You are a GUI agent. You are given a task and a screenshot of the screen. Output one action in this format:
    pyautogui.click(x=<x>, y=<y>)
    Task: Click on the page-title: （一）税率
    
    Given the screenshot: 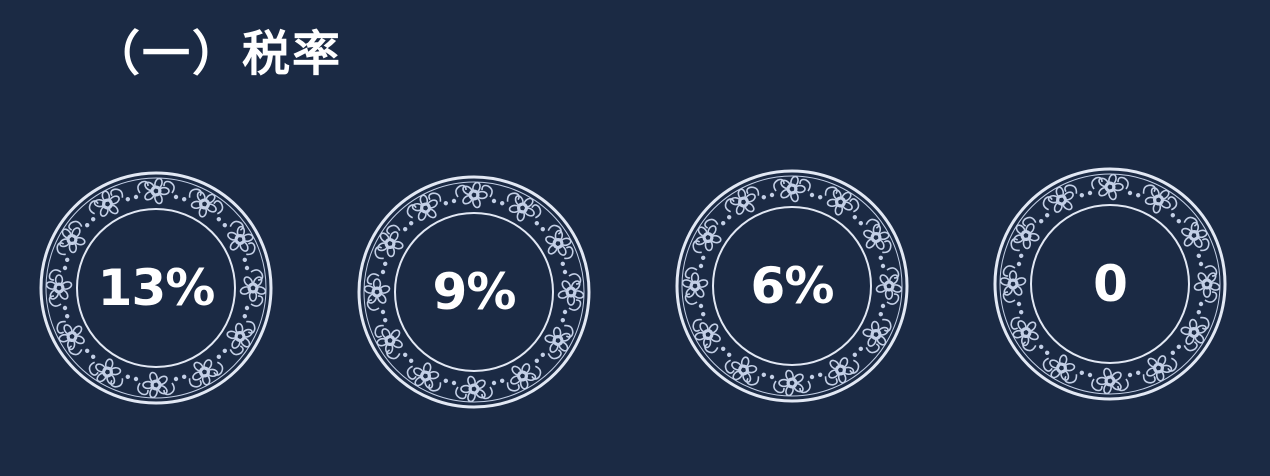 What is the action you would take?
    pyautogui.click(x=217, y=54)
    